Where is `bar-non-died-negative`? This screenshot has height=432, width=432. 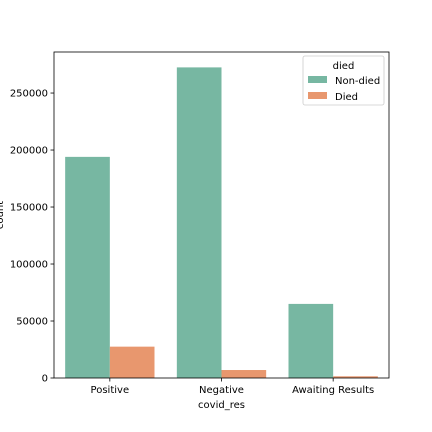
bar-non-died-negative is located at coordinates (199, 222).